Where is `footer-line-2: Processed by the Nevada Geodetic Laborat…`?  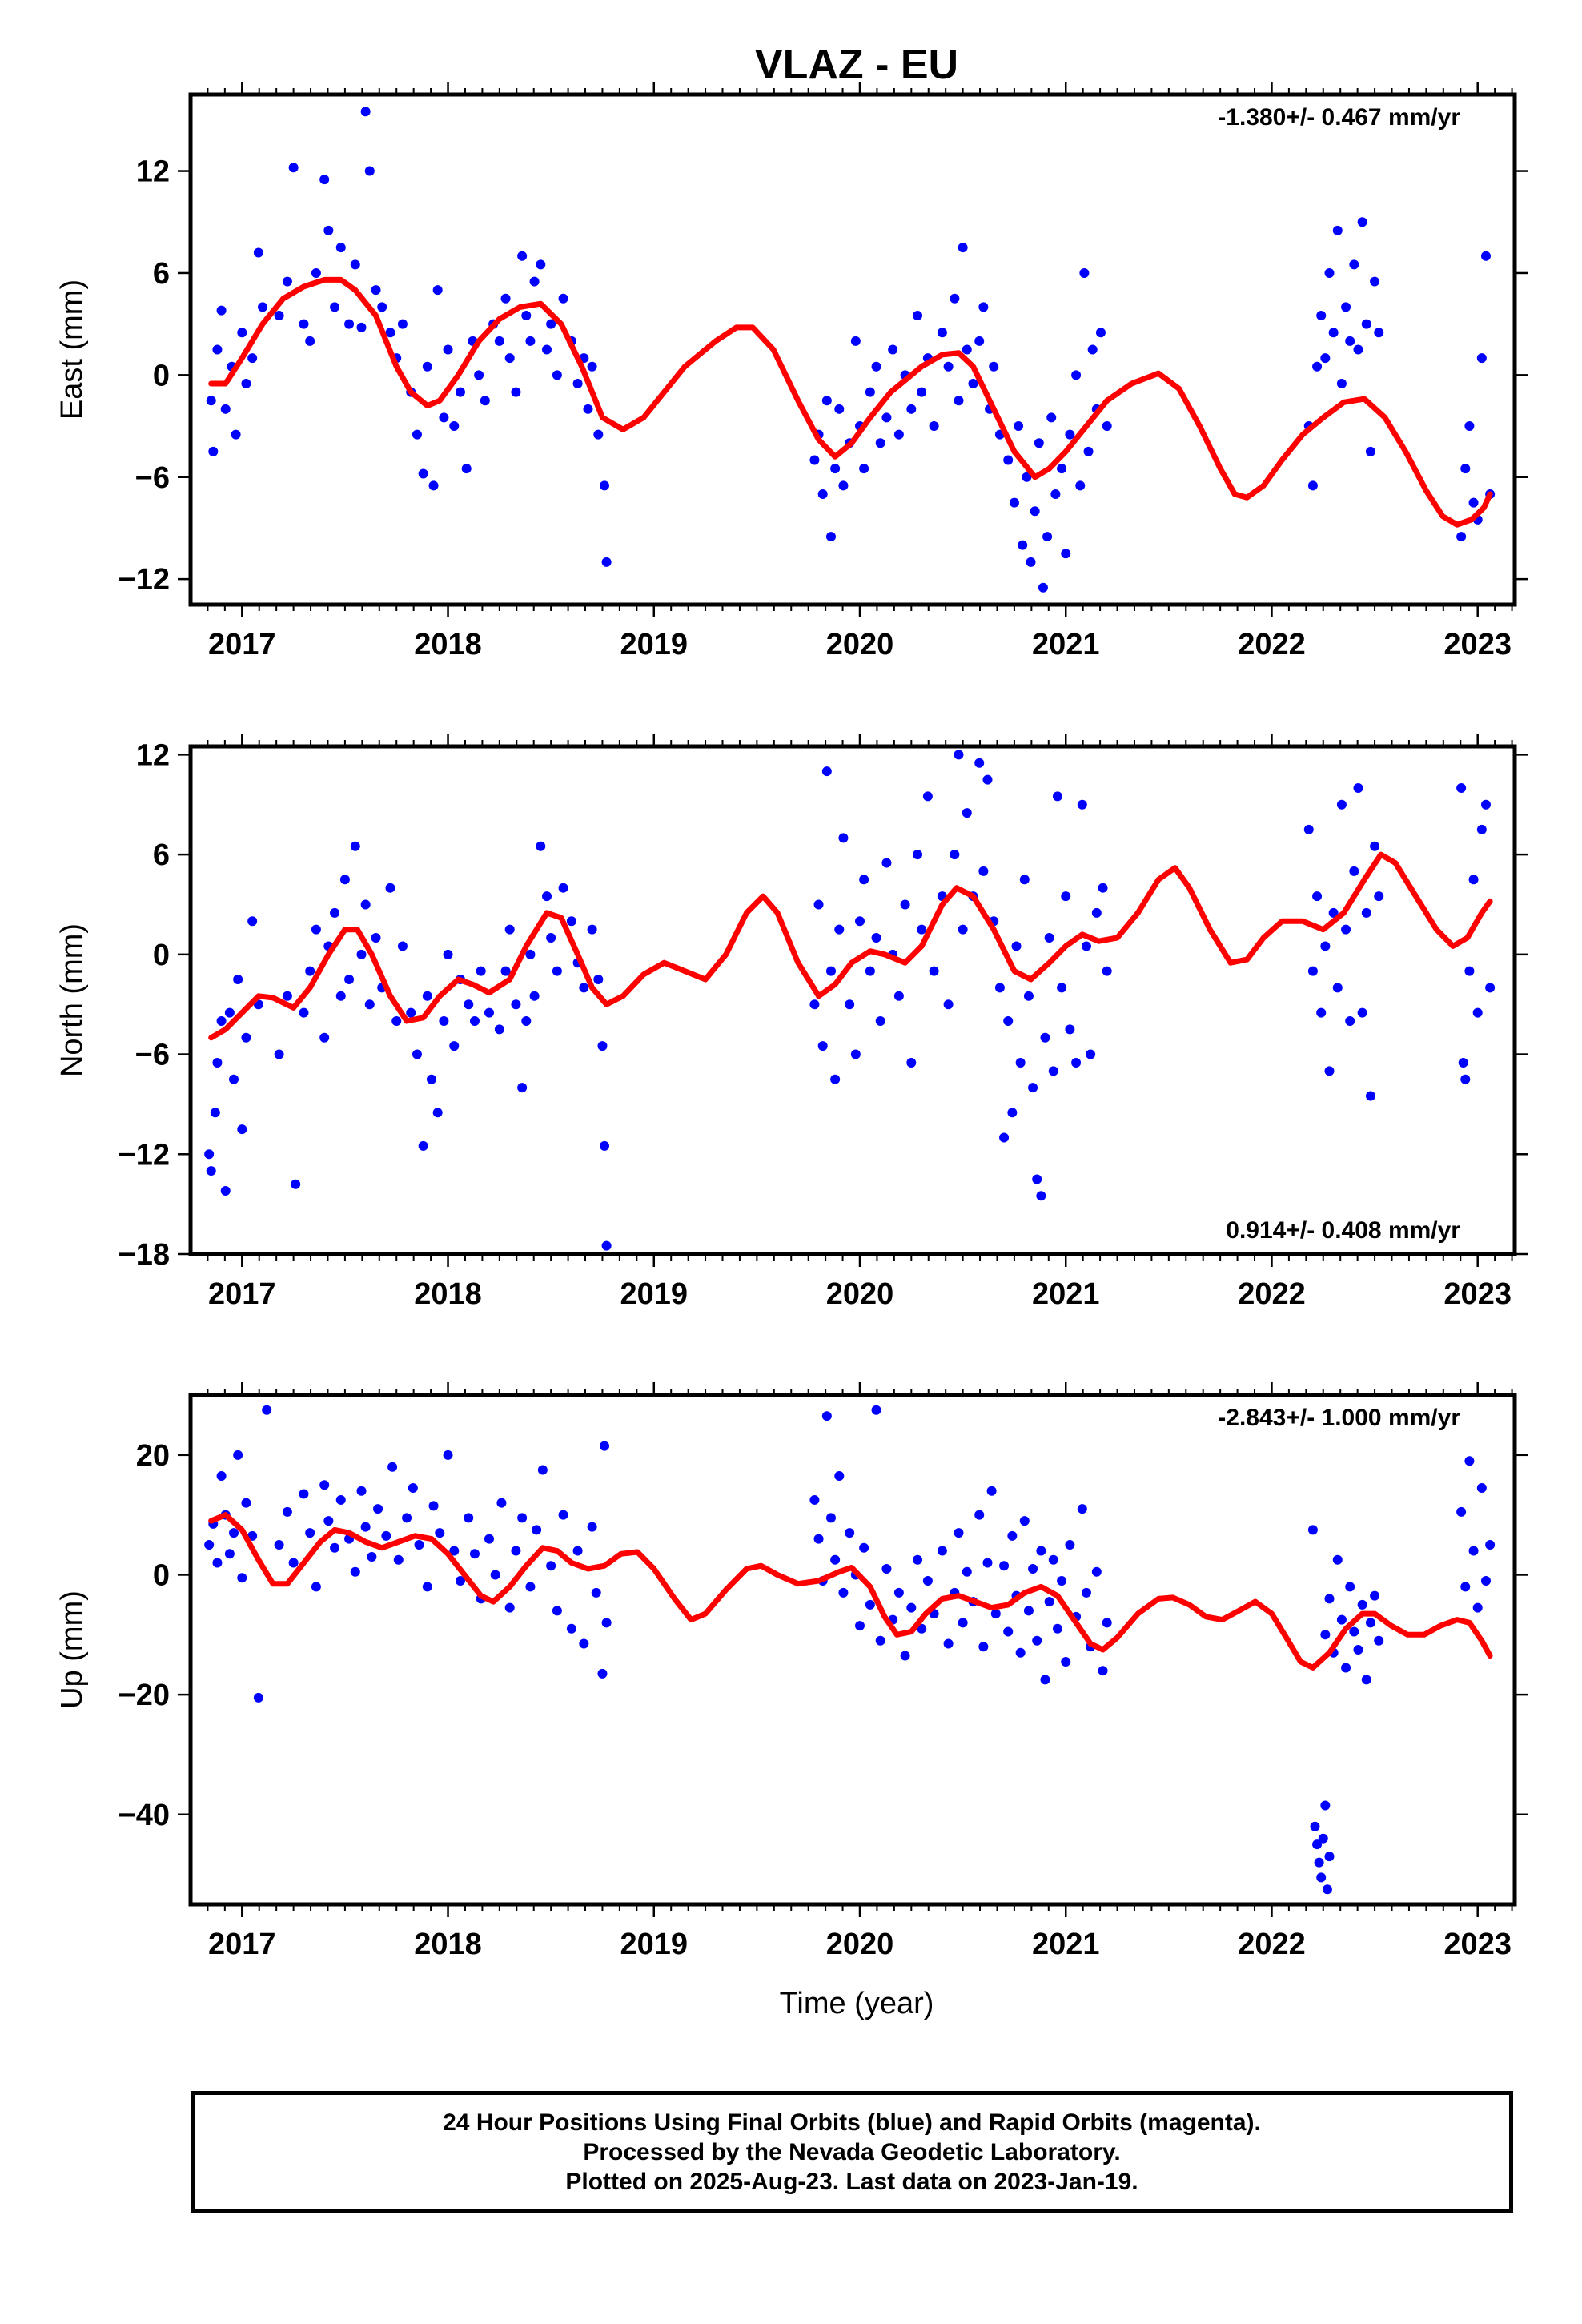 footer-line-2: Processed by the Nevada Geodetic Laborat… is located at coordinates (852, 2151).